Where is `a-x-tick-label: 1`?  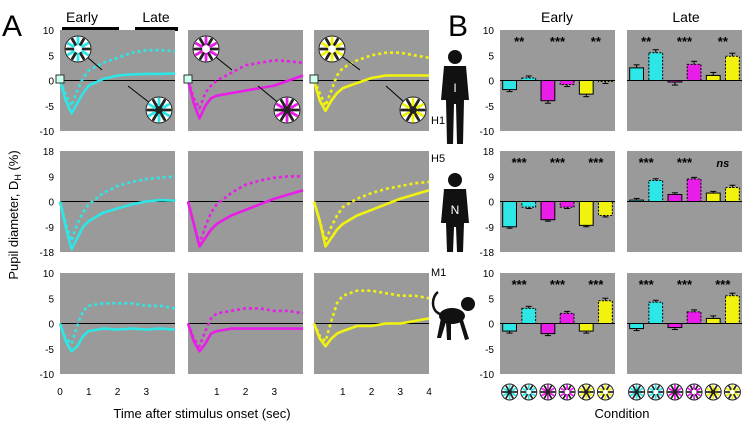
a-x-tick-label: 1 is located at coordinates (89, 392).